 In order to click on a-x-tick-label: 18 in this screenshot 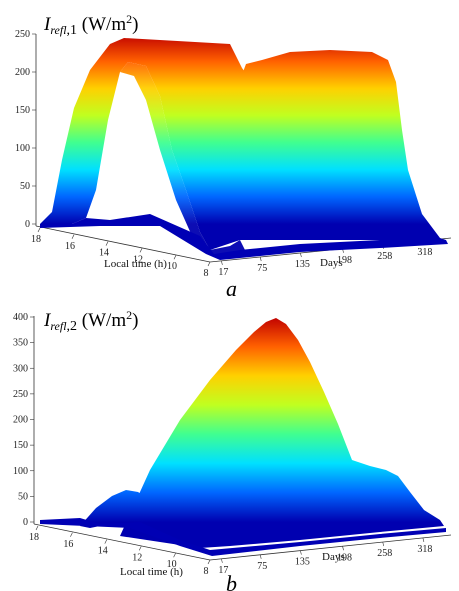, I will do `click(36, 239)`.